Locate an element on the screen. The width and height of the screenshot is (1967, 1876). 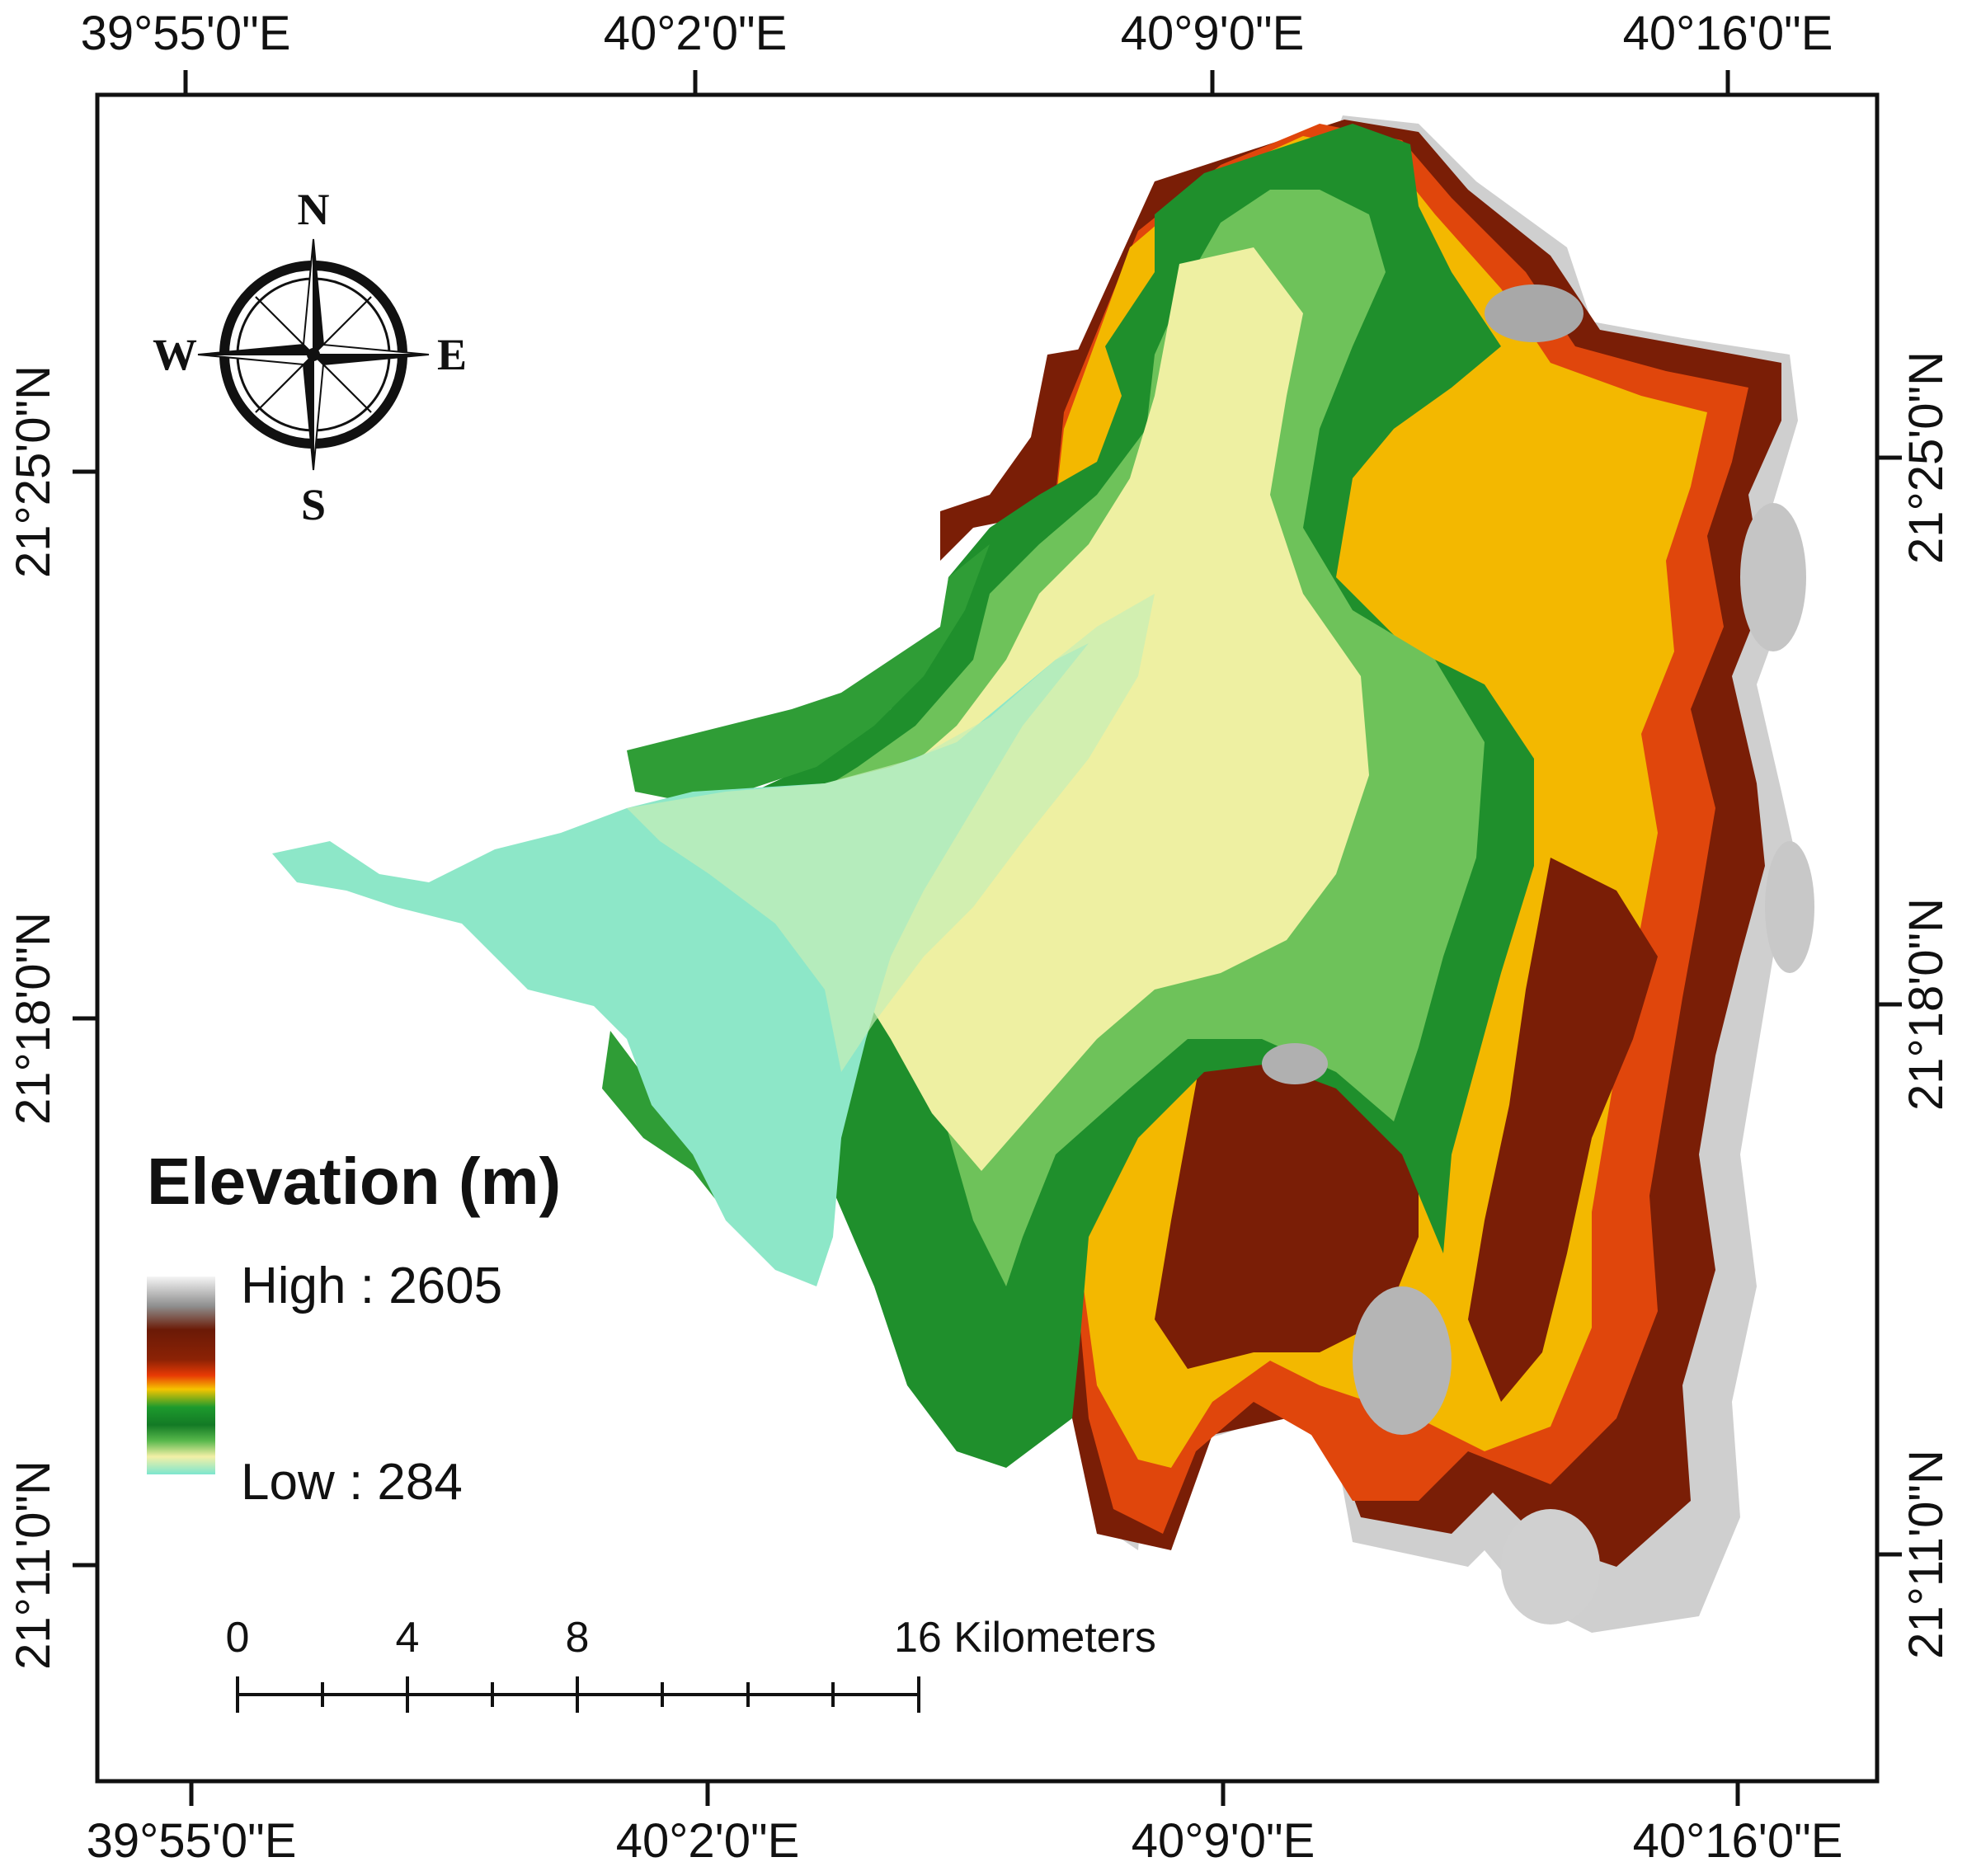
compass-w-label: W is located at coordinates (175, 354).